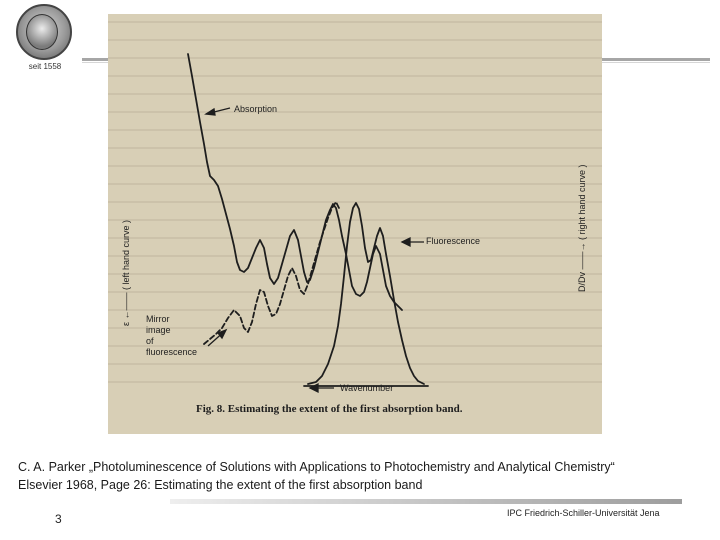  I want to click on mirror-label-line3: of, so click(150, 341).